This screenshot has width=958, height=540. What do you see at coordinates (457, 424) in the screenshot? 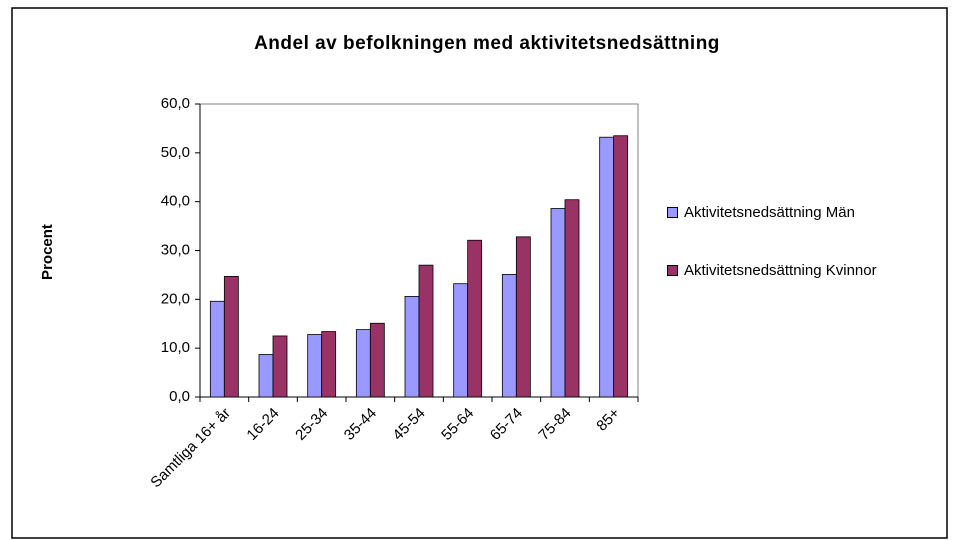
I see `x-tick-label: 55-64` at bounding box center [457, 424].